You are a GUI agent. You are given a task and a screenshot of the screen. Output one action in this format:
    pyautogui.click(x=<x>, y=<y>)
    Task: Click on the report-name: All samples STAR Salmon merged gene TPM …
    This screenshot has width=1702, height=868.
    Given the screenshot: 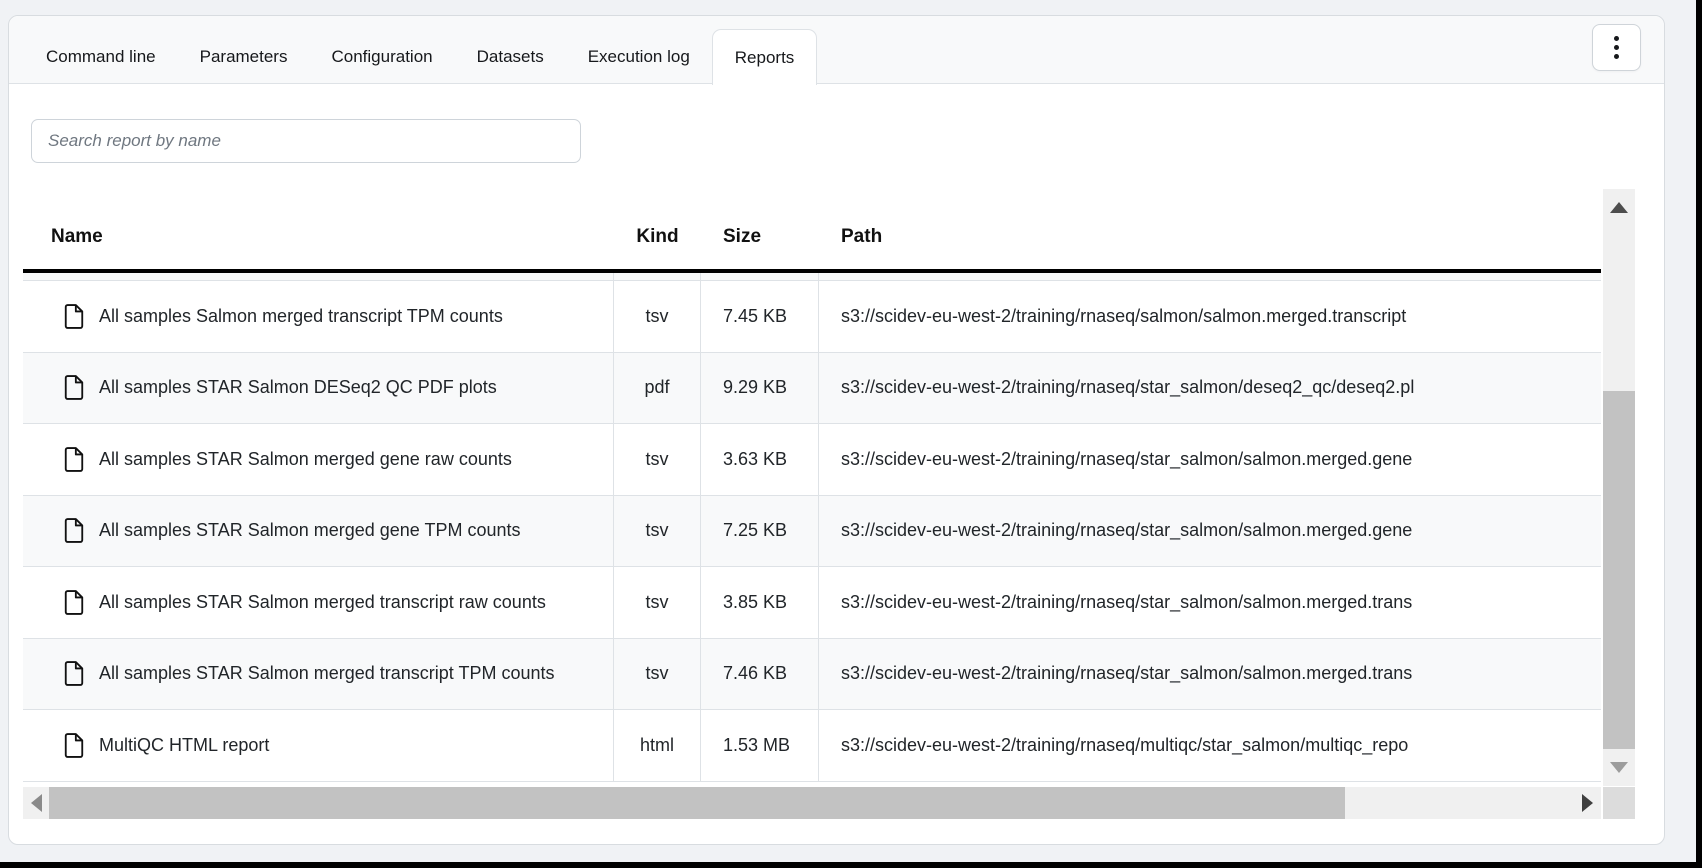 What is the action you would take?
    pyautogui.click(x=310, y=530)
    